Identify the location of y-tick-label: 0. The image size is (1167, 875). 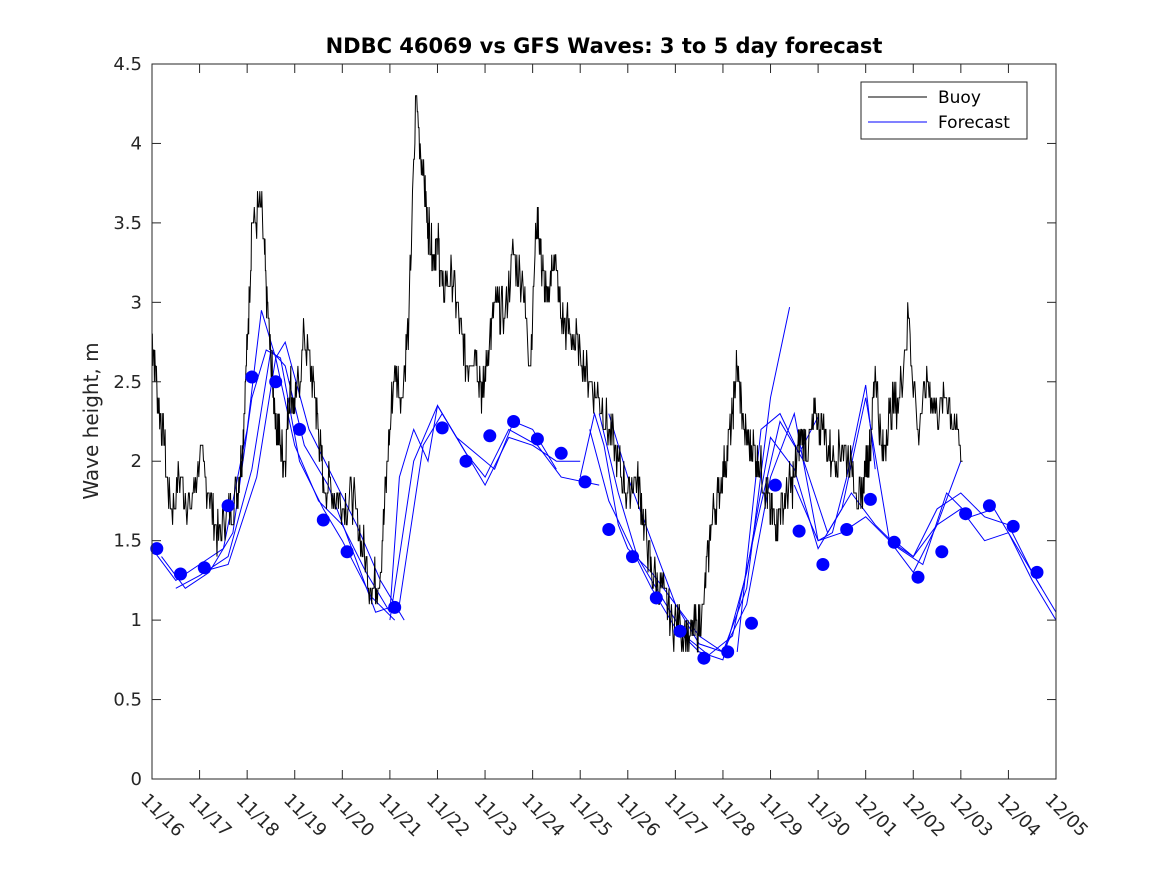
(136, 779).